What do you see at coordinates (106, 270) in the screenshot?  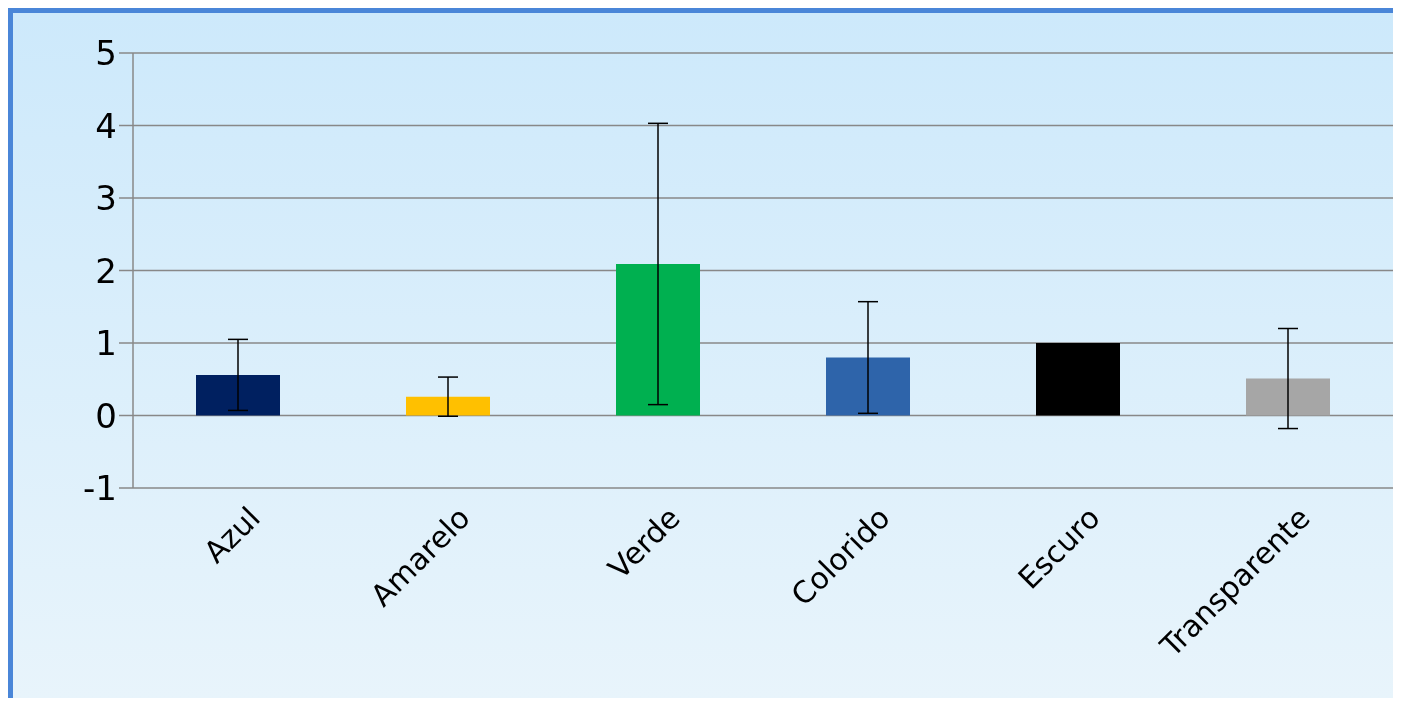 I see `y-tick-label: 2` at bounding box center [106, 270].